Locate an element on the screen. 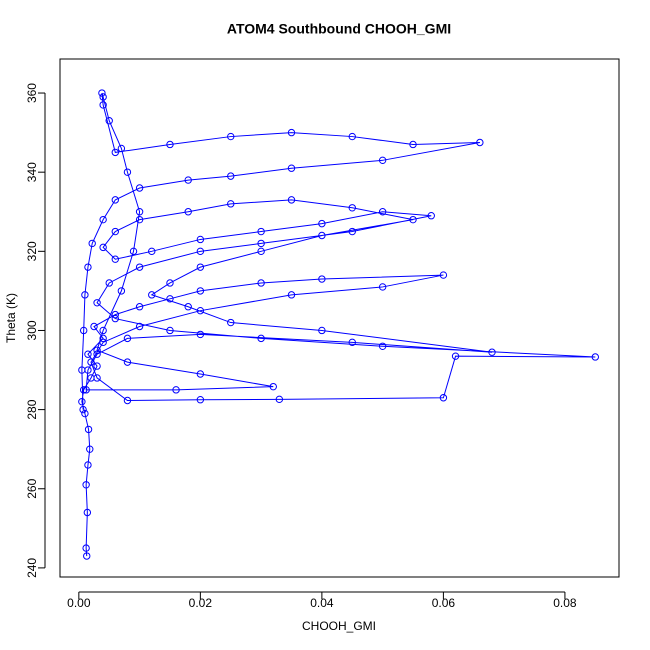  y-tick-label: 280 is located at coordinates (32, 409).